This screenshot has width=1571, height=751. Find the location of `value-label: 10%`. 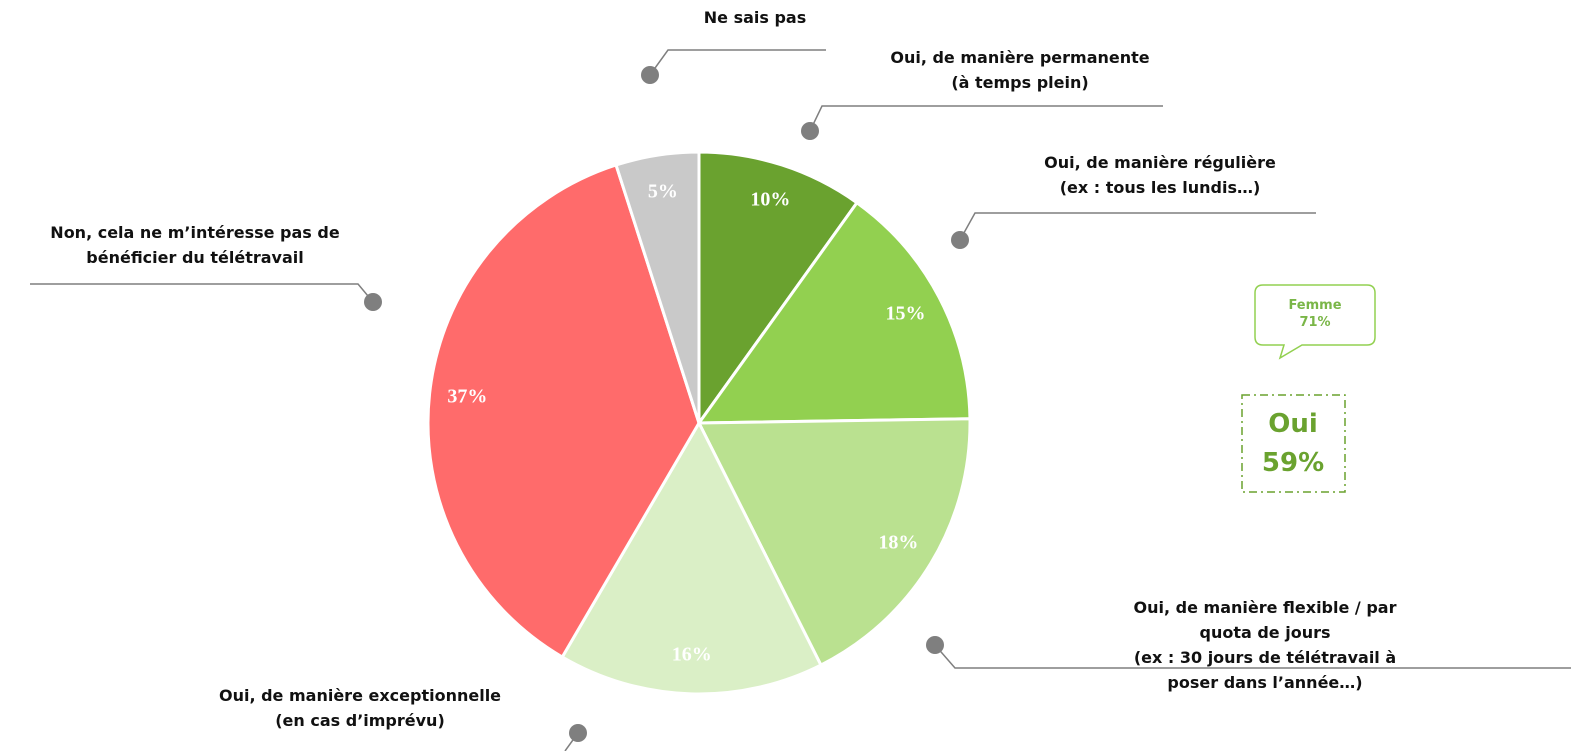

value-label: 10% is located at coordinates (770, 200).